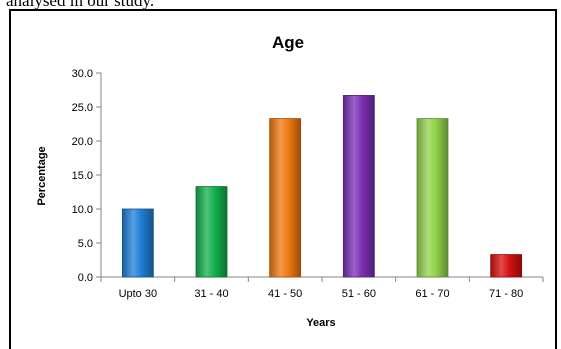  I want to click on y-tick-label: 10.0, so click(82, 210).